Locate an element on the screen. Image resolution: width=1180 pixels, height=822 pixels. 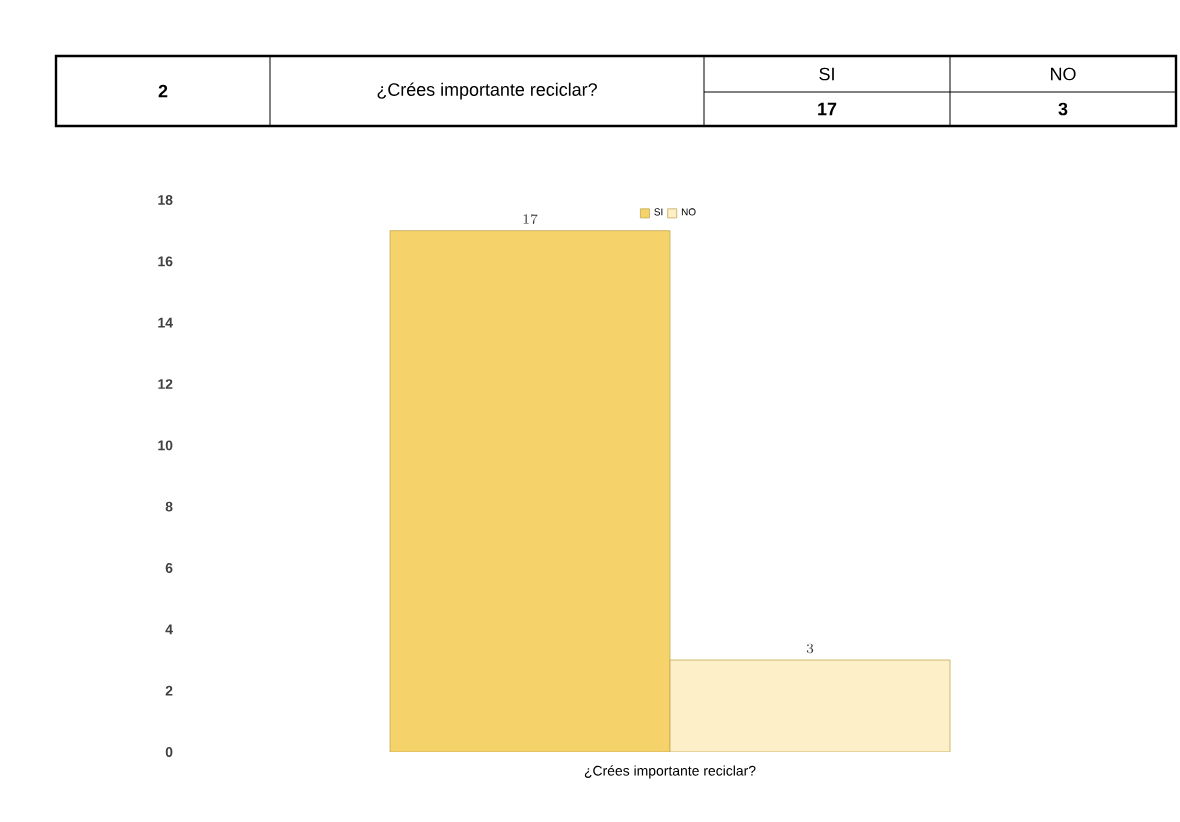
text: 3 is located at coordinates (1063, 109).